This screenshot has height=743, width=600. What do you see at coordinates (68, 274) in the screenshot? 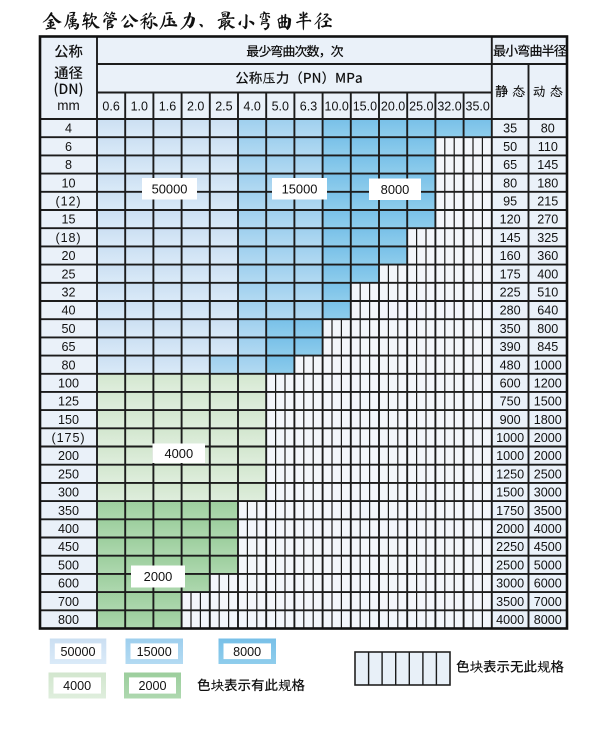
I see `svg-text: 25` at bounding box center [68, 274].